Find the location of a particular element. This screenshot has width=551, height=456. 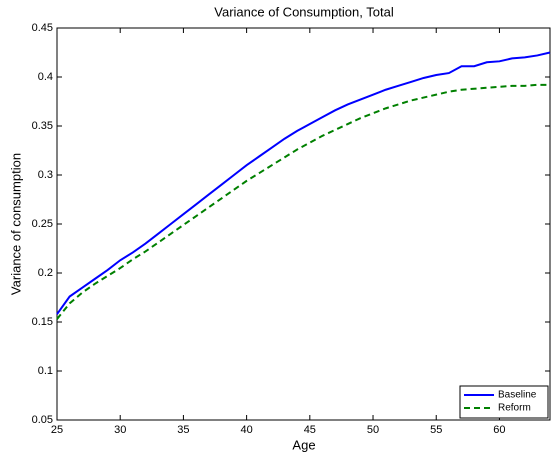

legend-label: Baseline is located at coordinates (517, 395).